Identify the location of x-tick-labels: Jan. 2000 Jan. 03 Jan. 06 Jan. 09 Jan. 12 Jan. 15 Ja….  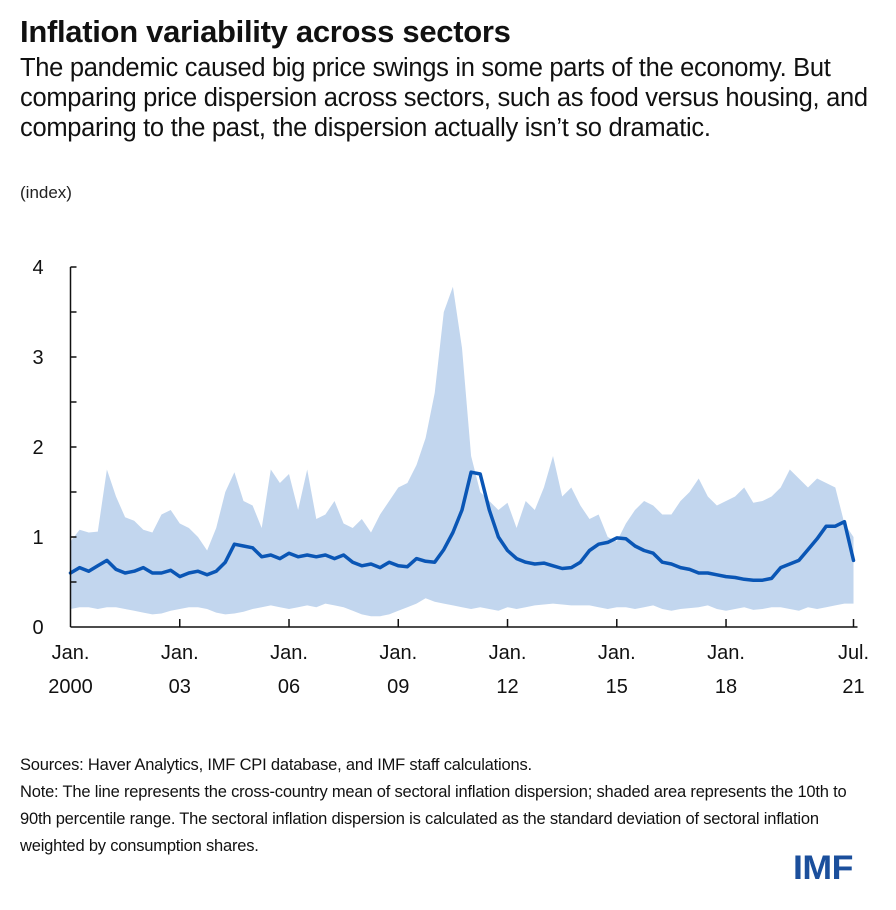
(458, 670).